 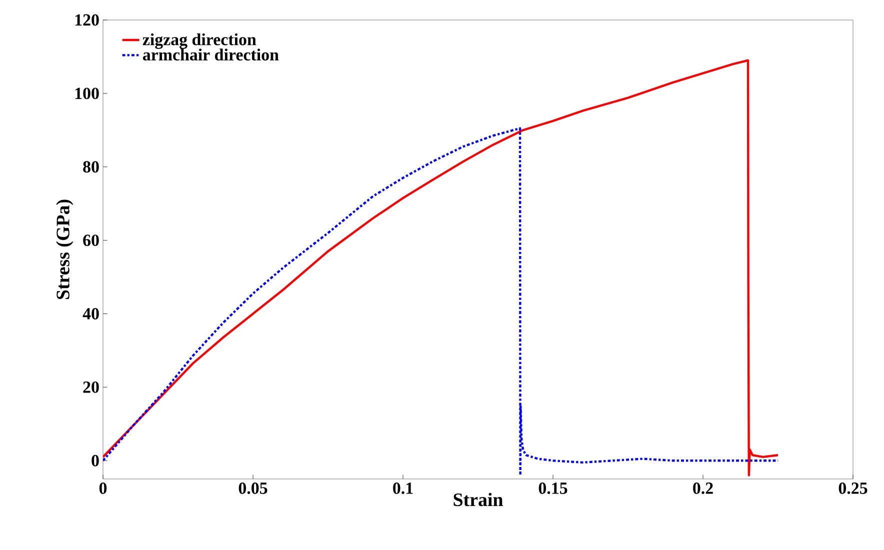 I want to click on x-tick-label: 0.25, so click(x=853, y=488).